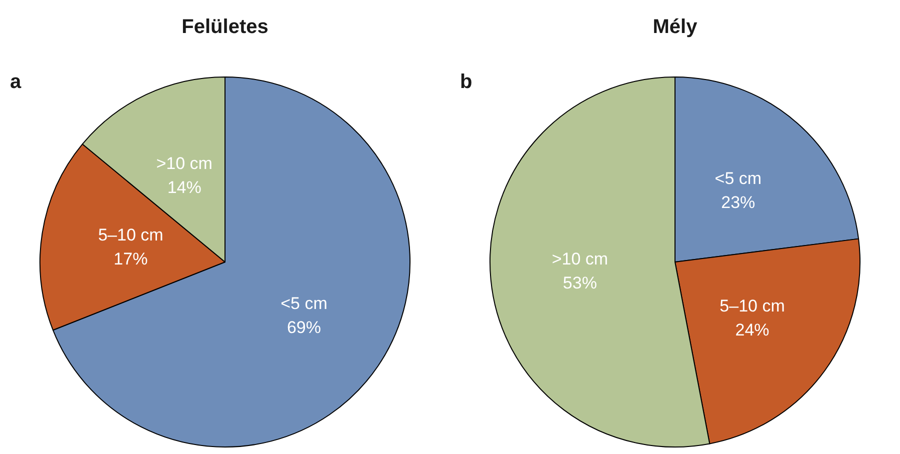  What do you see at coordinates (225, 27) in the screenshot?
I see `chart-title: Felületes` at bounding box center [225, 27].